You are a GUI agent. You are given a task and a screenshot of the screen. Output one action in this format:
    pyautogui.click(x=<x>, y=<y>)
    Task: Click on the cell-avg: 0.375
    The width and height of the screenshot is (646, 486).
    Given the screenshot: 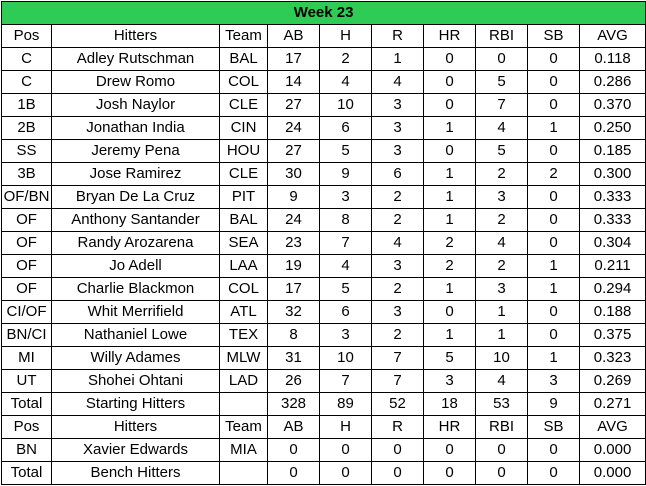 What is the action you would take?
    pyautogui.click(x=612, y=335)
    